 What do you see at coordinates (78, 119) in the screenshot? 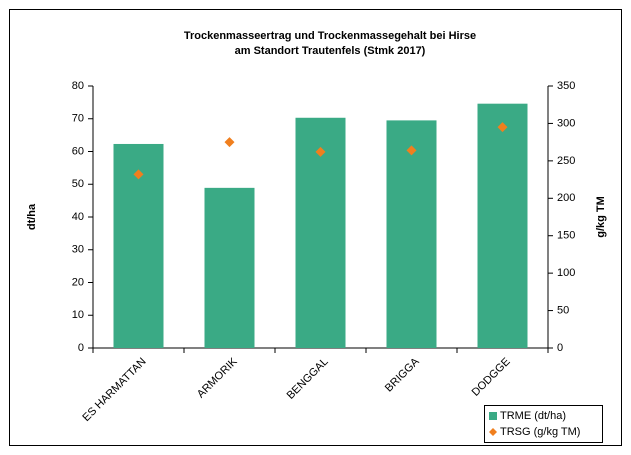
I see `y-tick-label: 70` at bounding box center [78, 119].